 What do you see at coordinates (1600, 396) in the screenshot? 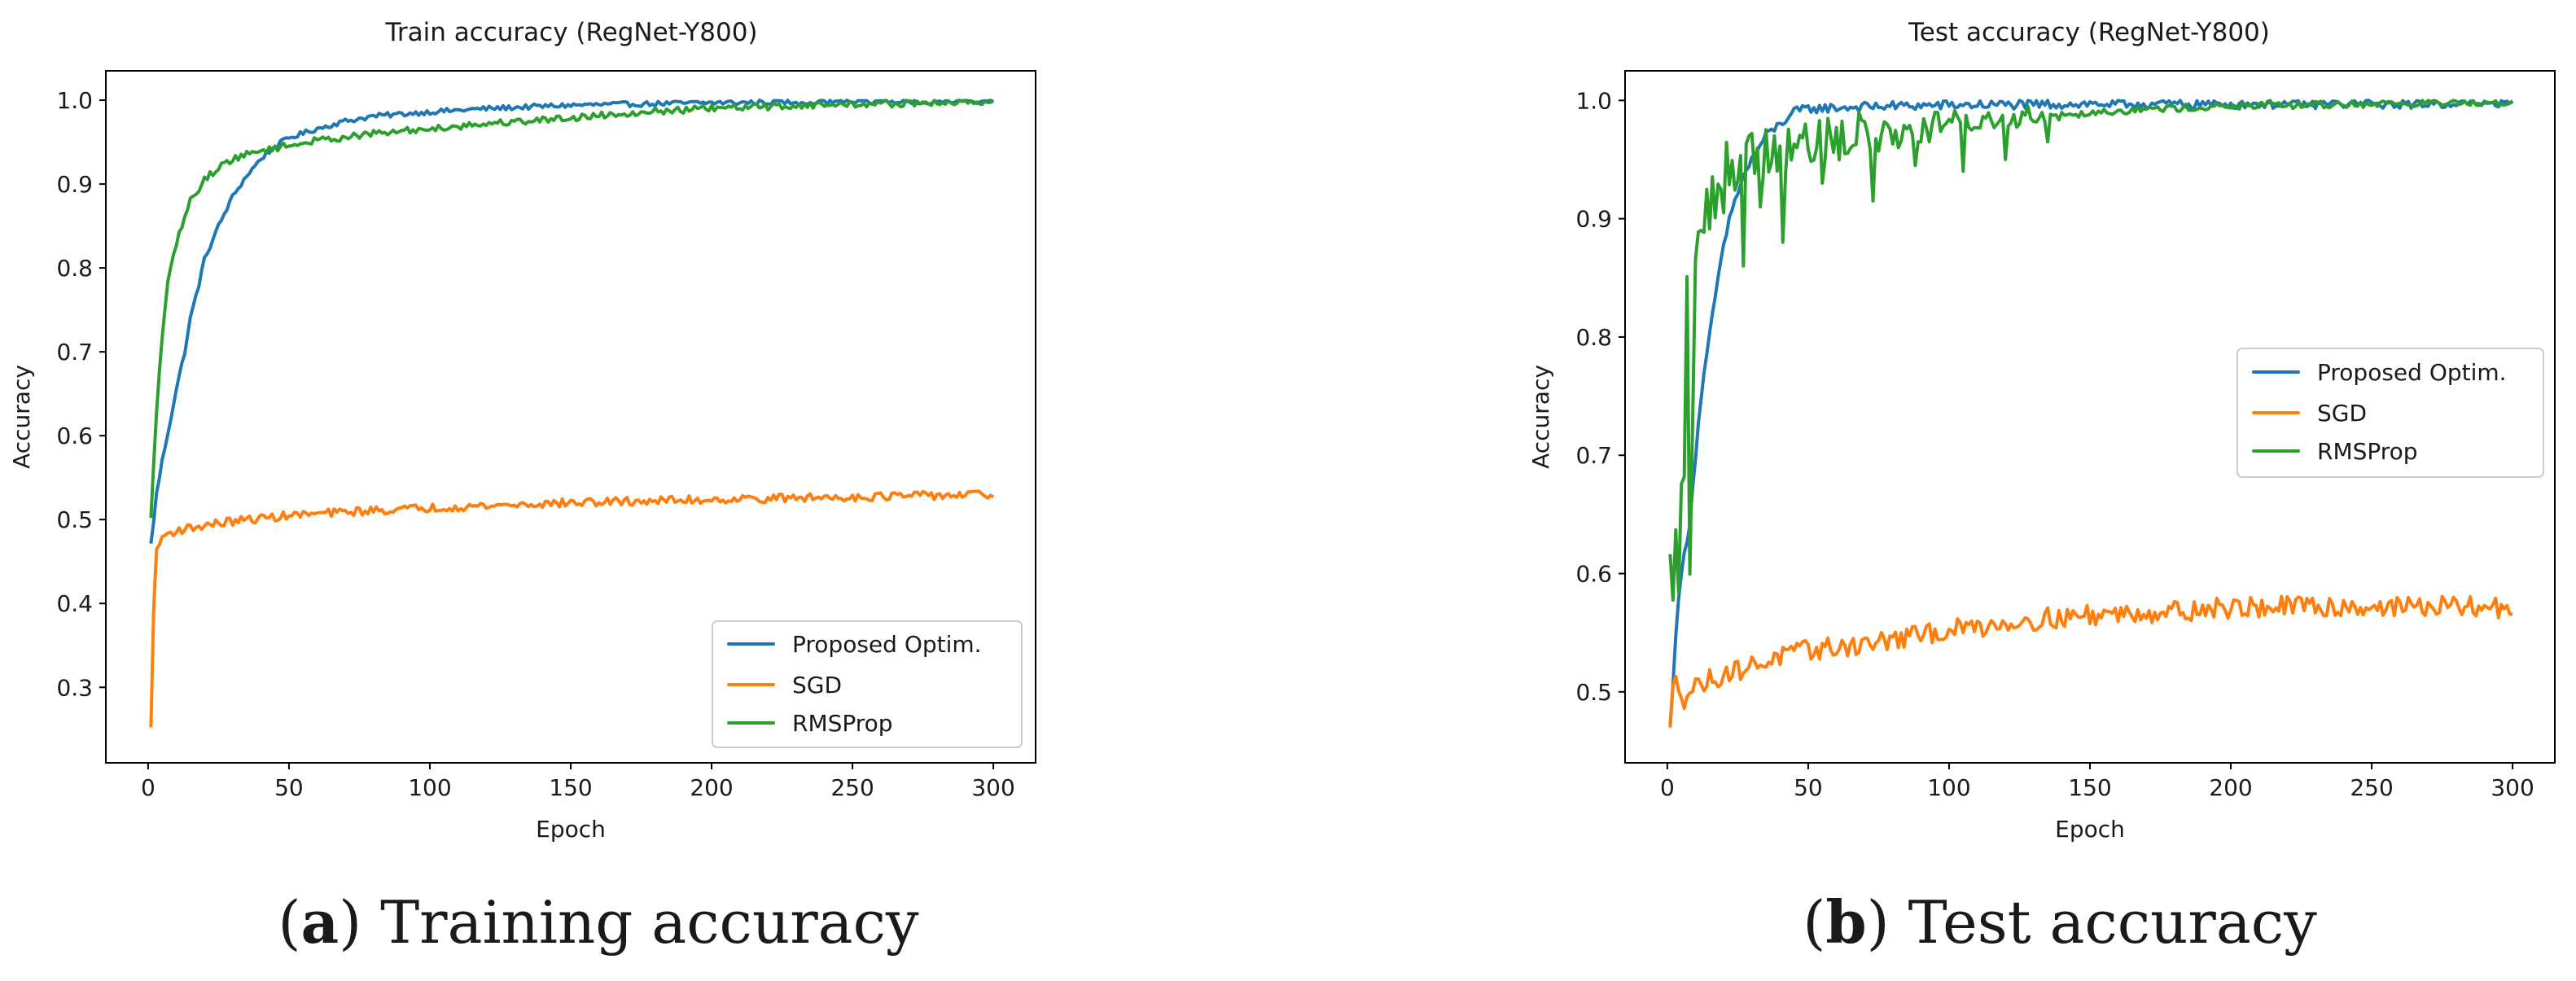
I see `y-axis-ticks: 0.5 0.6 0.7 0.8 0.9 1.0` at bounding box center [1600, 396].